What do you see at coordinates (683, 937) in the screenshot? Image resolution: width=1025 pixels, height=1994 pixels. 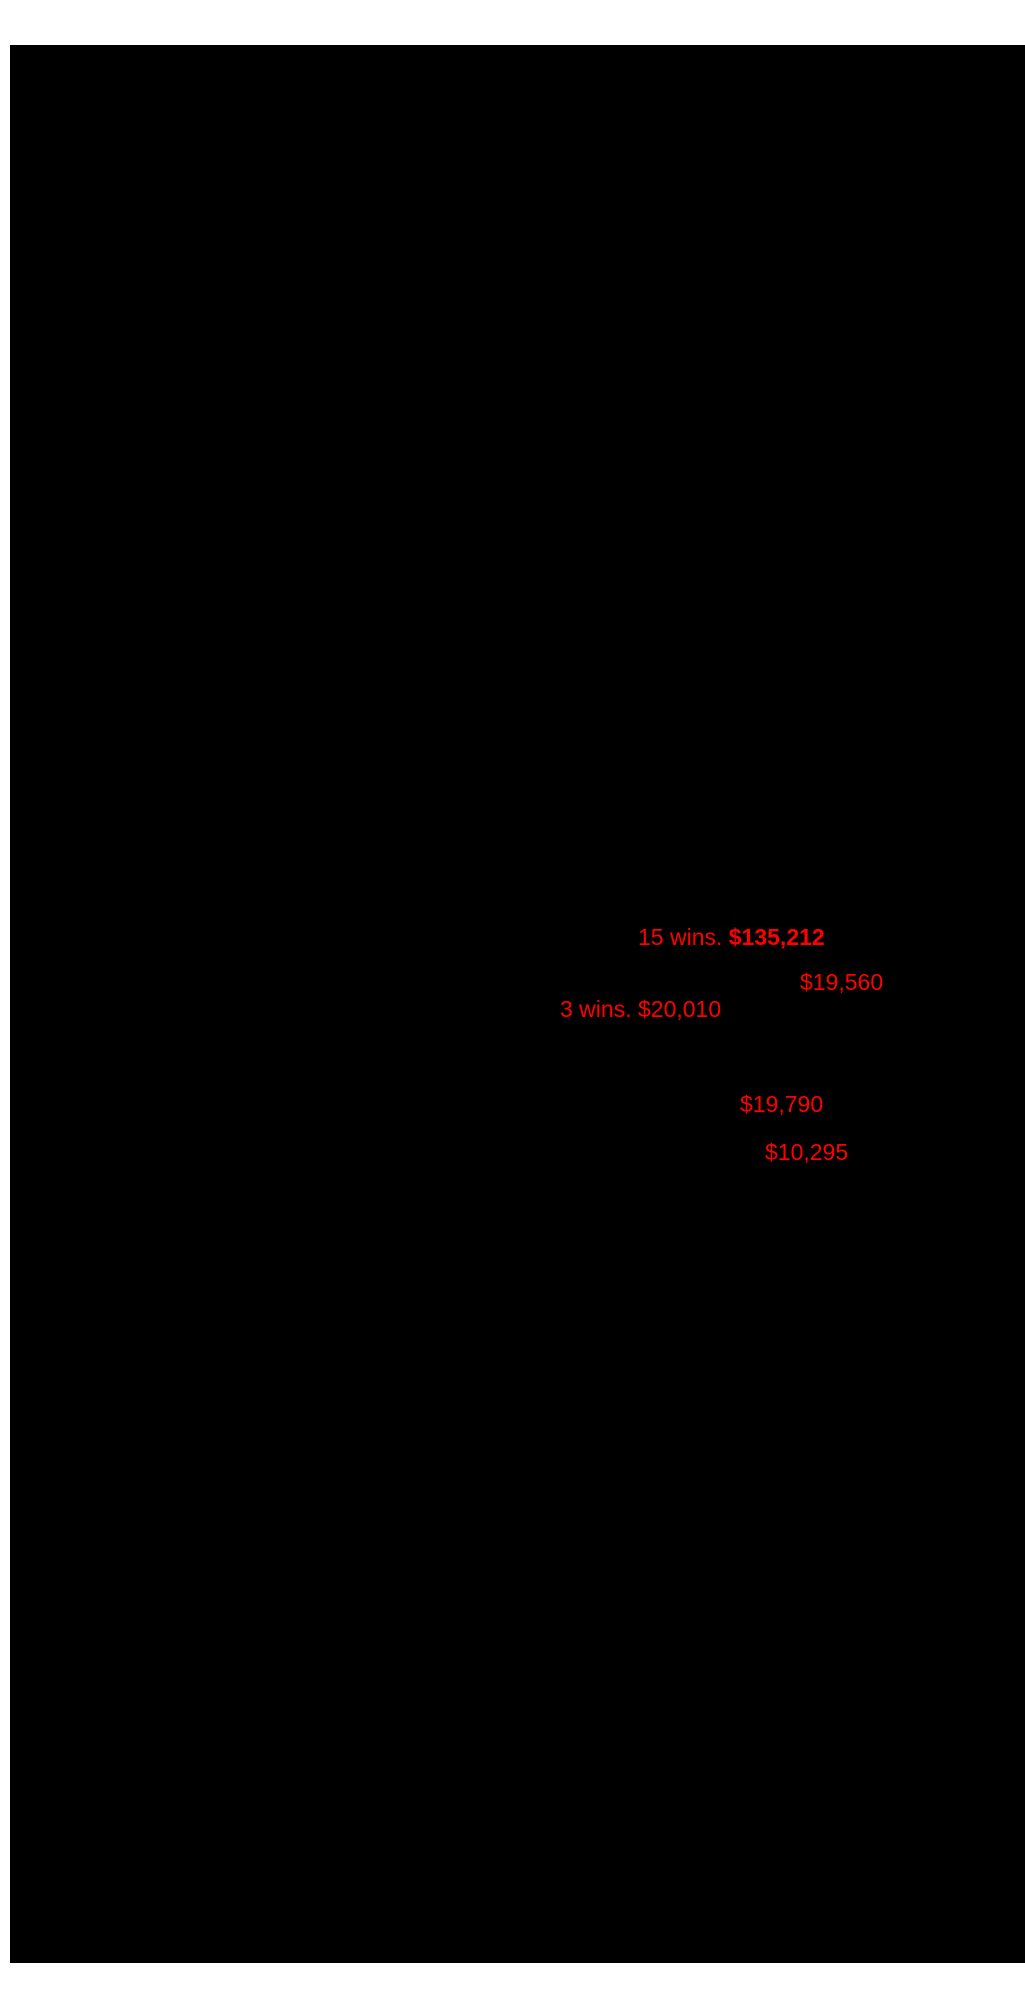 I see `annotation-prefix: 15 wins.` at bounding box center [683, 937].